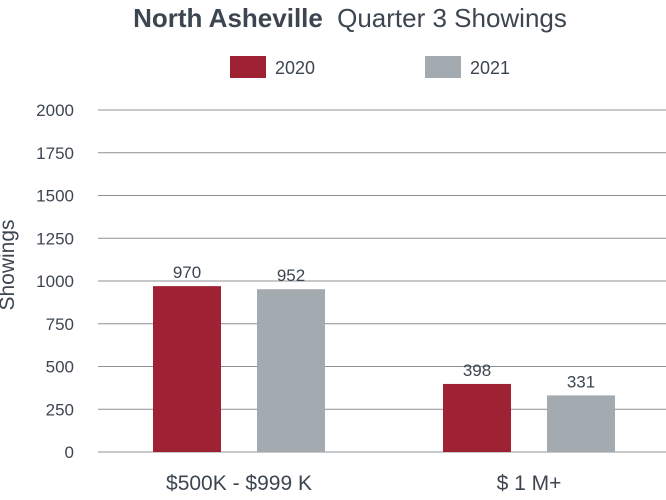 This screenshot has height=500, width=666. I want to click on data-label-2021-1: 952, so click(291, 275).